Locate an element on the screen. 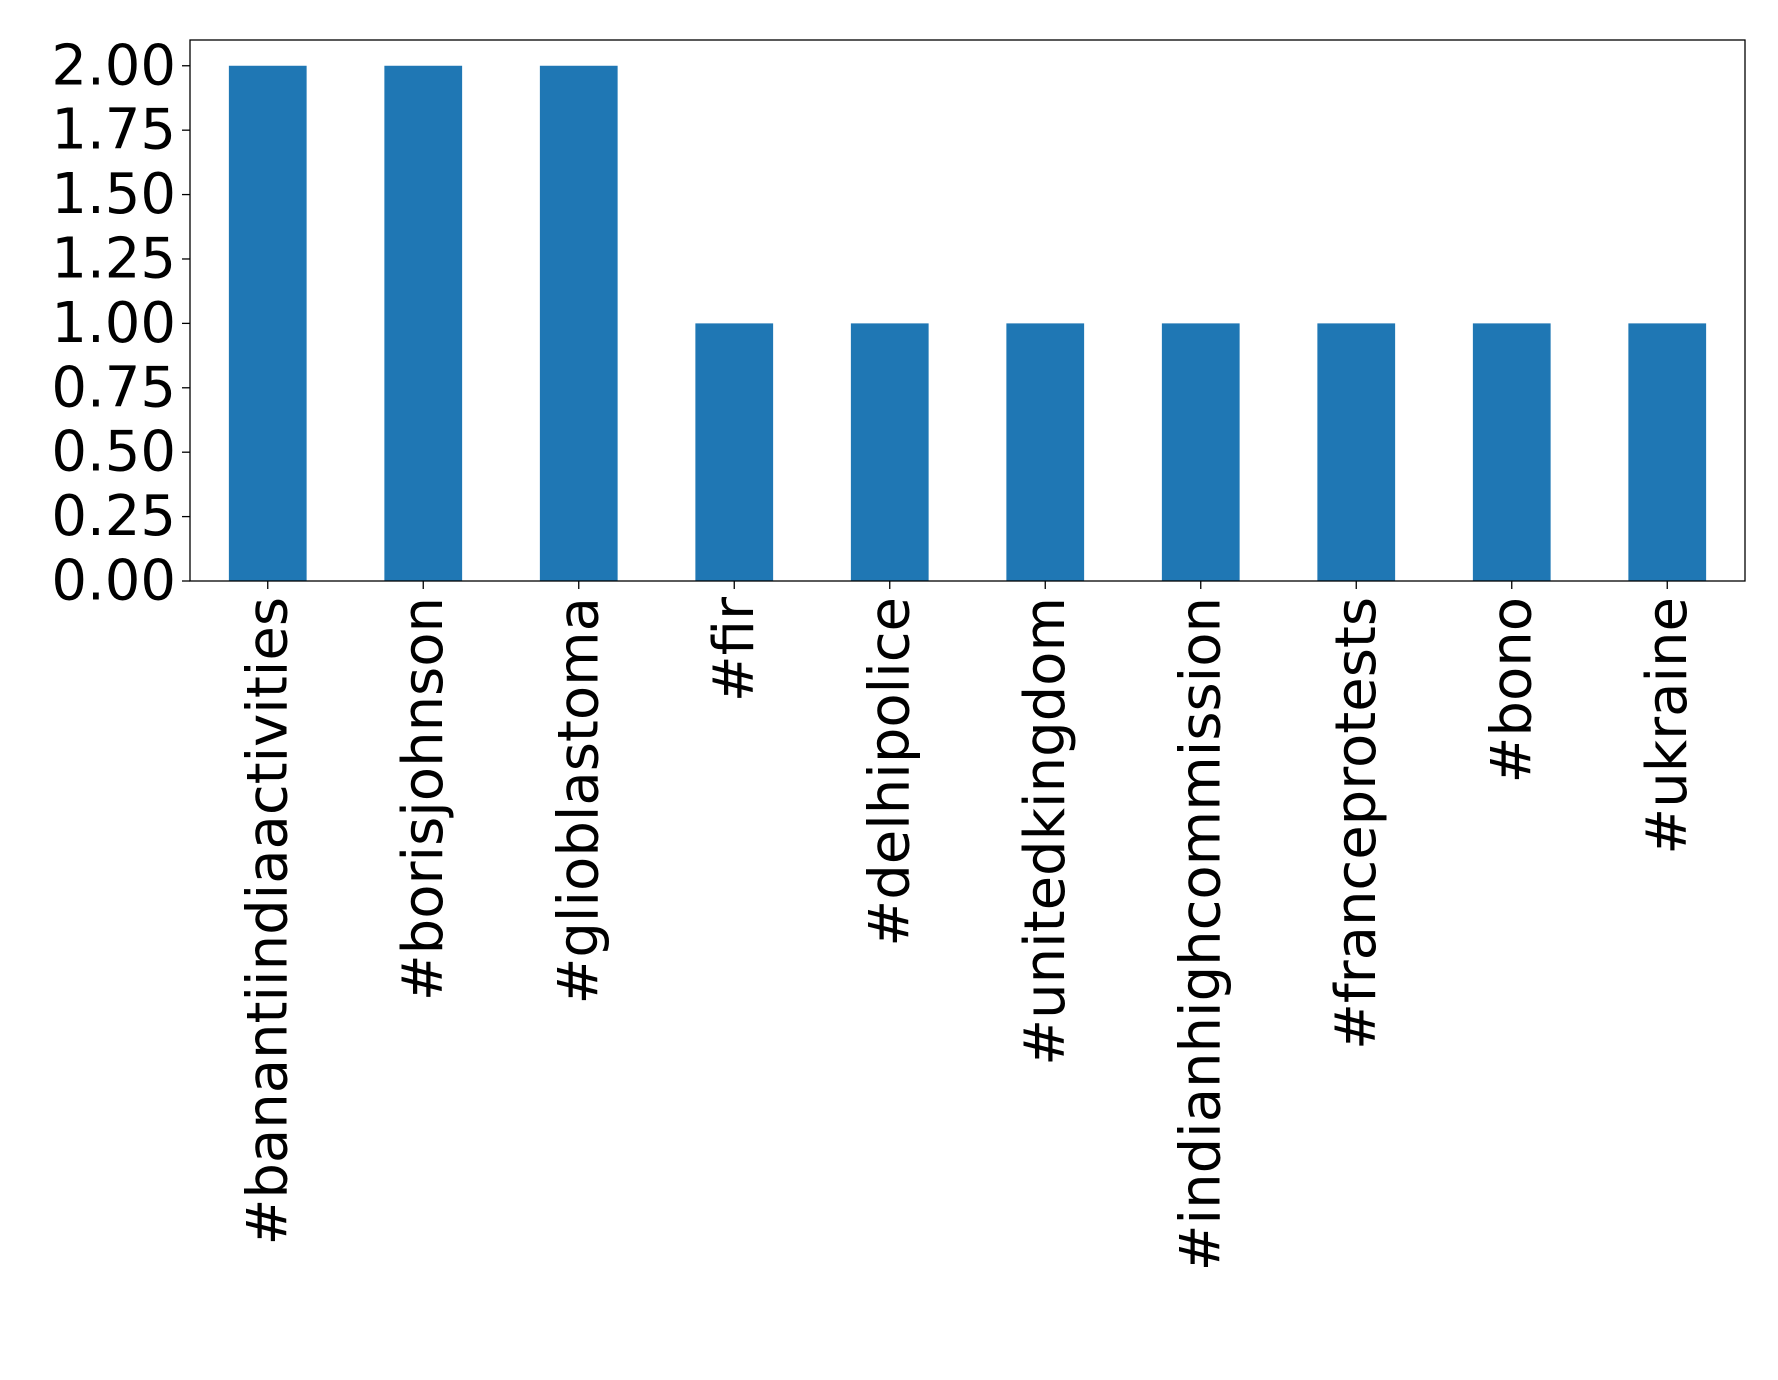 This screenshot has height=1380, width=1778. y-tick-label: 0.50 is located at coordinates (113, 452).